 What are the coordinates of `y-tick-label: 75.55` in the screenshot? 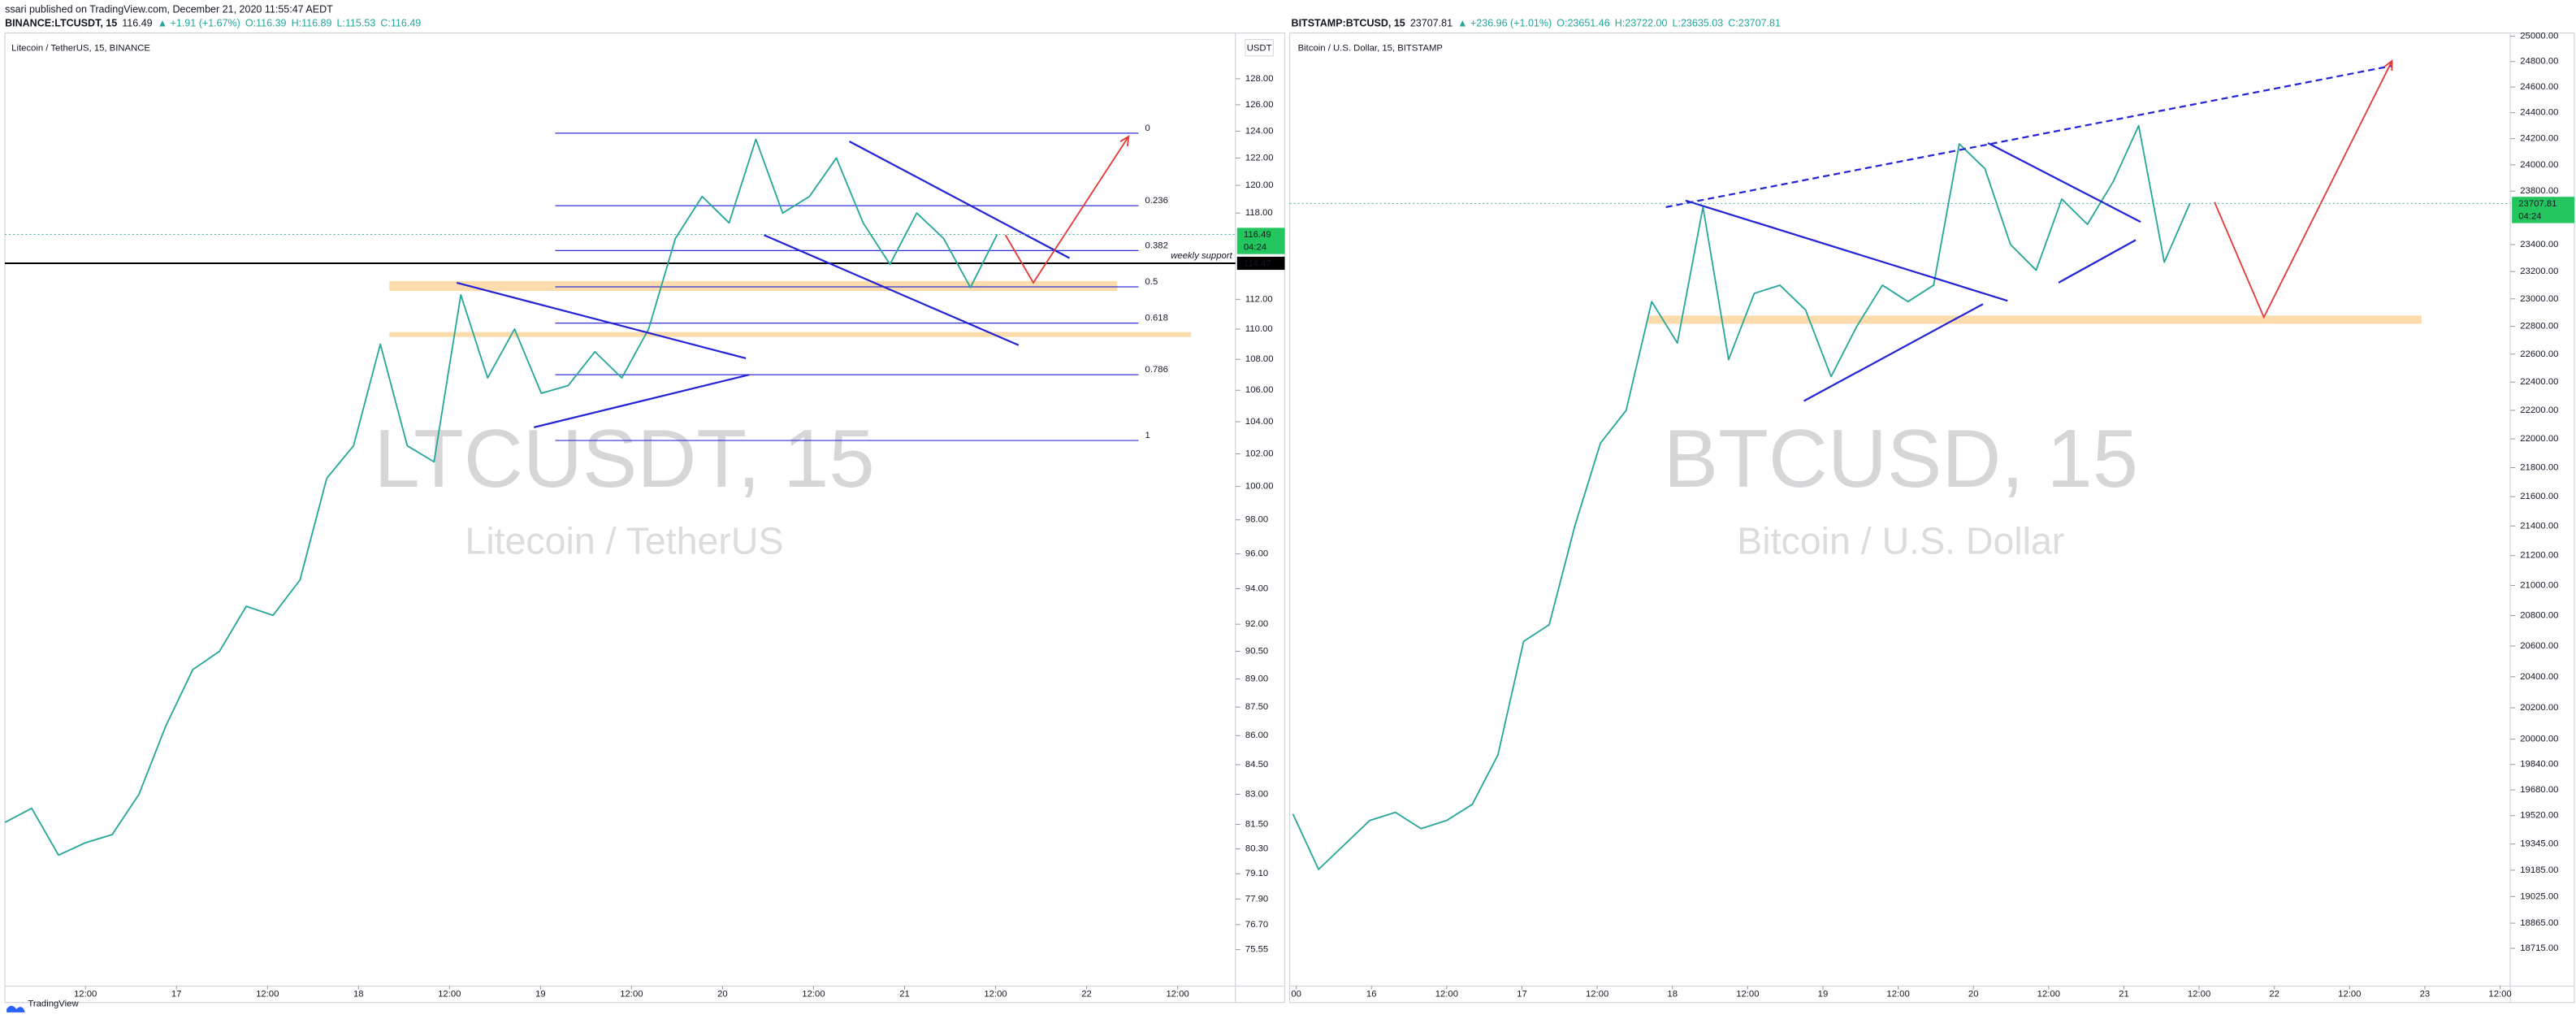 It's located at (1256, 950).